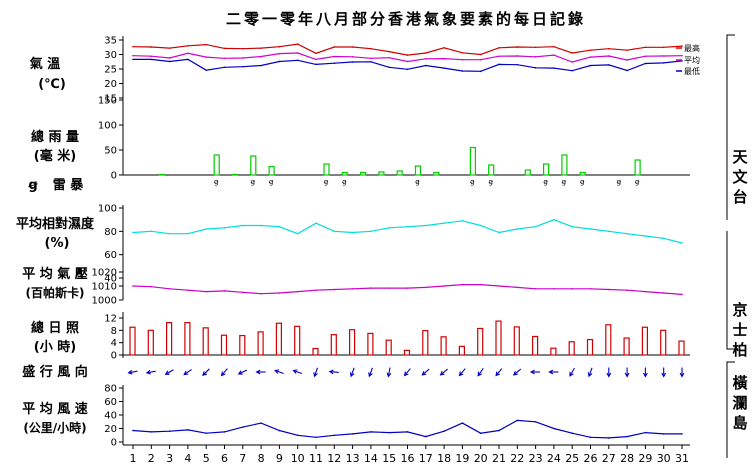 The height and width of the screenshot is (473, 753). What do you see at coordinates (407, 429) in the screenshot?
I see `wind-speed-series` at bounding box center [407, 429].